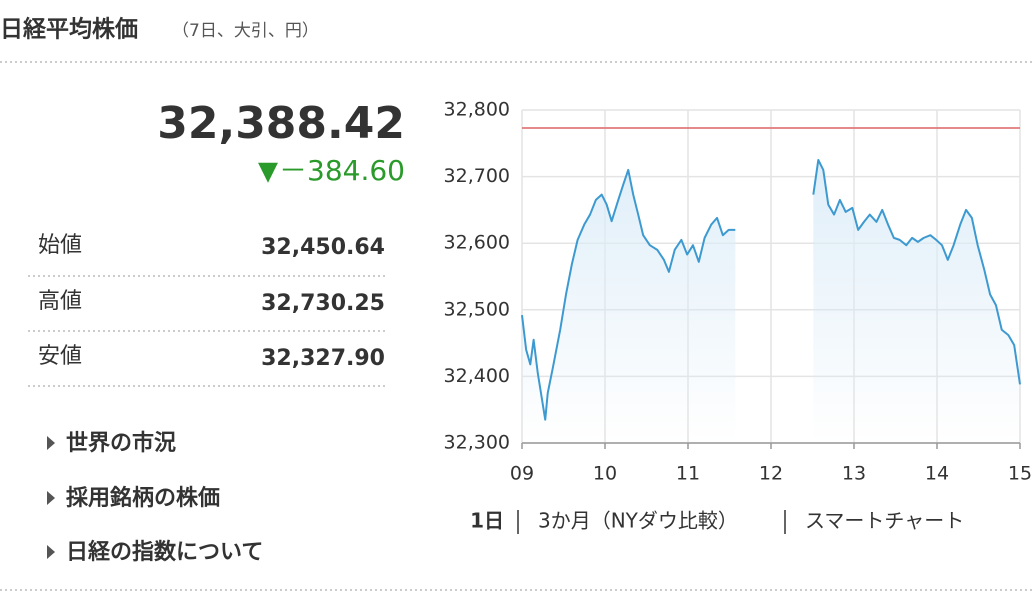 The width and height of the screenshot is (1032, 594). What do you see at coordinates (688, 474) in the screenshot?
I see `x-tick-label: 11` at bounding box center [688, 474].